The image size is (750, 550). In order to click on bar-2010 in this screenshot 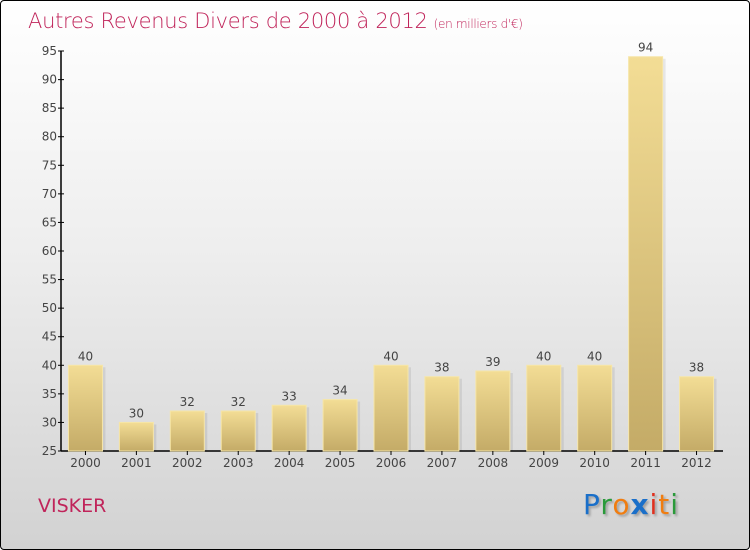, I will do `click(595, 408)`.